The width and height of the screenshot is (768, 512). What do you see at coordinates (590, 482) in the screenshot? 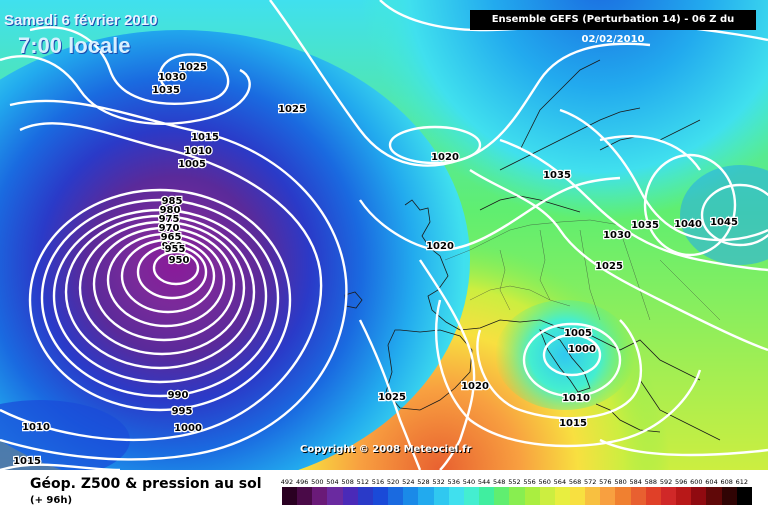
I see `color-scale-label: 572` at bounding box center [590, 482].